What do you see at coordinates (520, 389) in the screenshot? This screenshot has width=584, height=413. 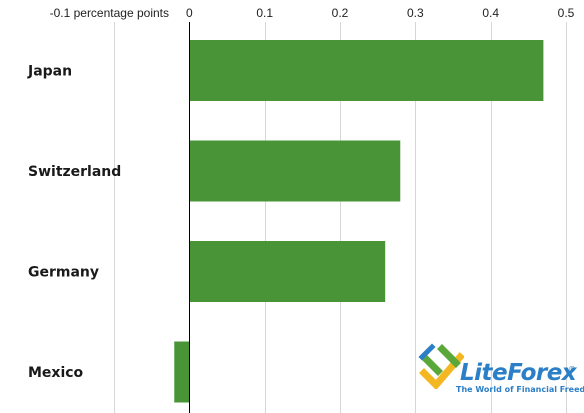 I see `watermark-tagline: The World of Financial Freedom` at bounding box center [520, 389].